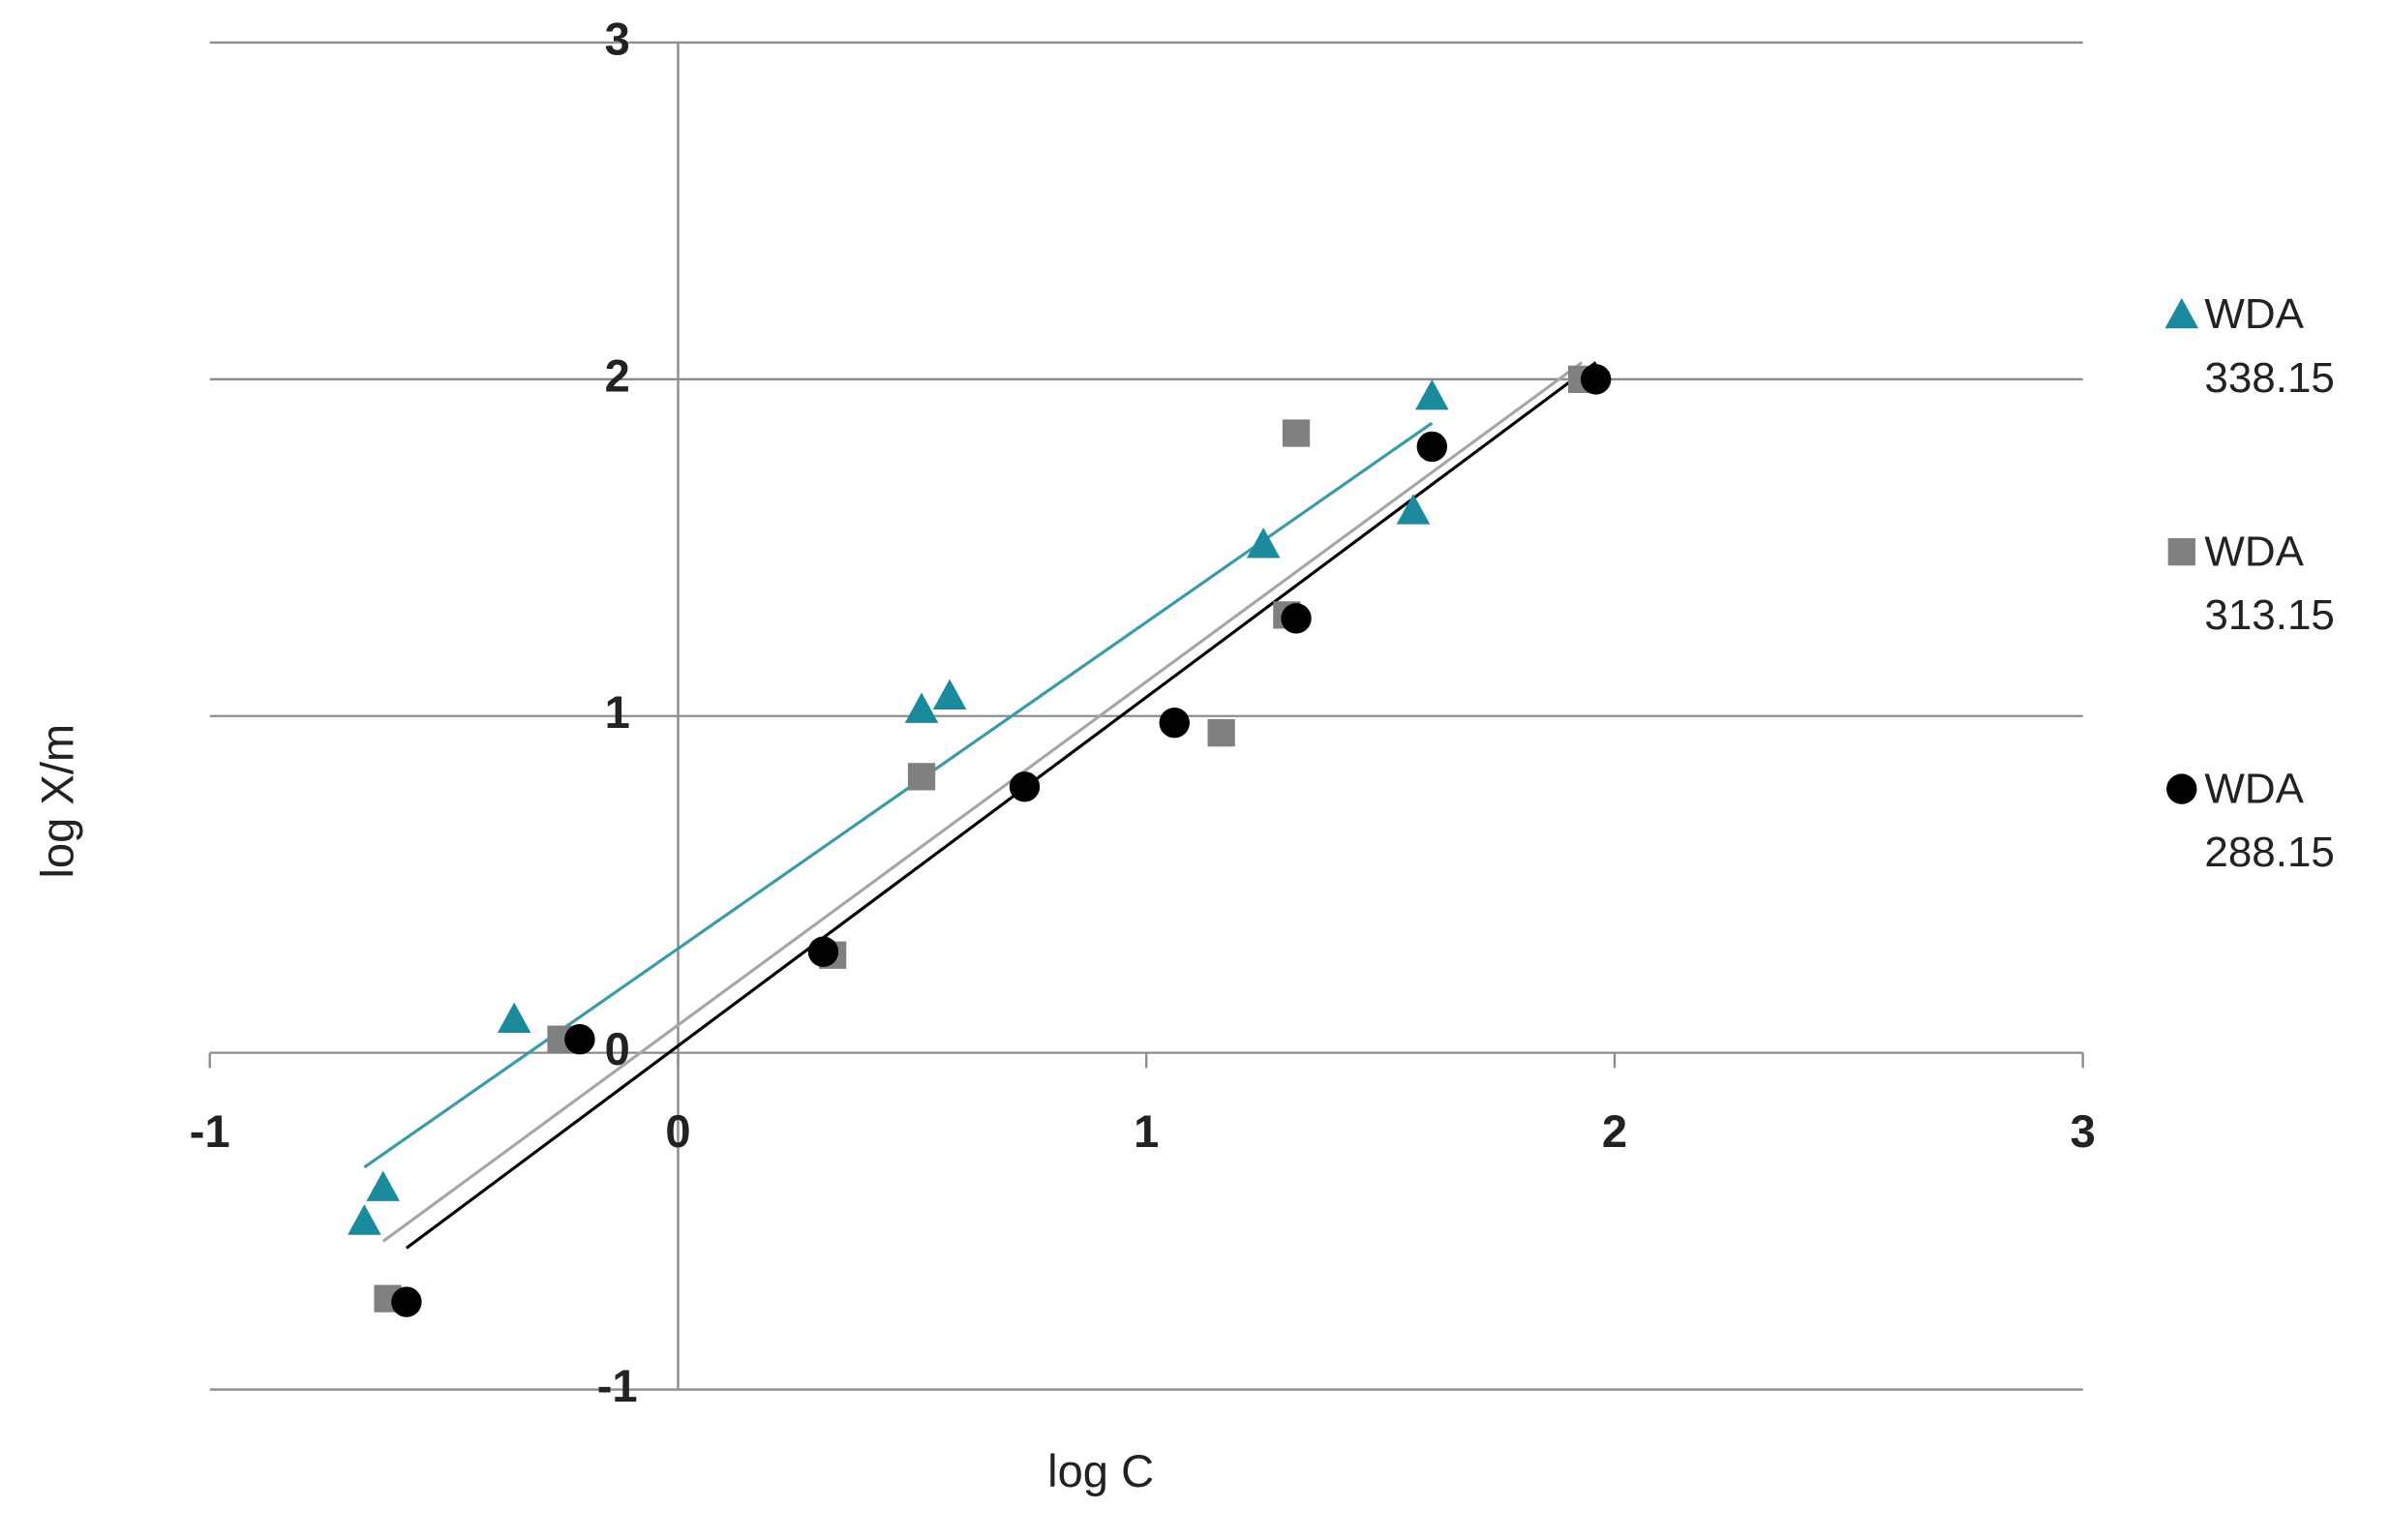 This screenshot has width=2390, height=1540. I want to click on legend-label: WDA 338.15, so click(2269, 345).